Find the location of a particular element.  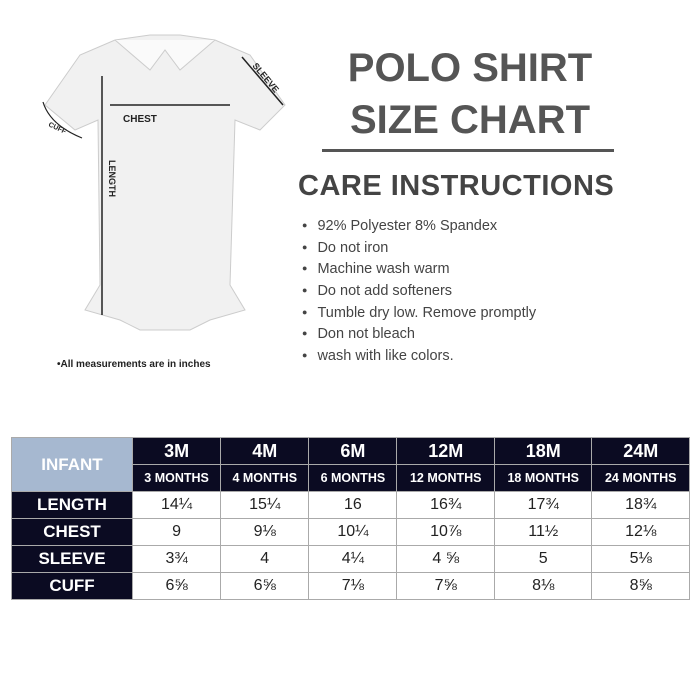

care-item: Do not add softeners is located at coordinates (419, 292).